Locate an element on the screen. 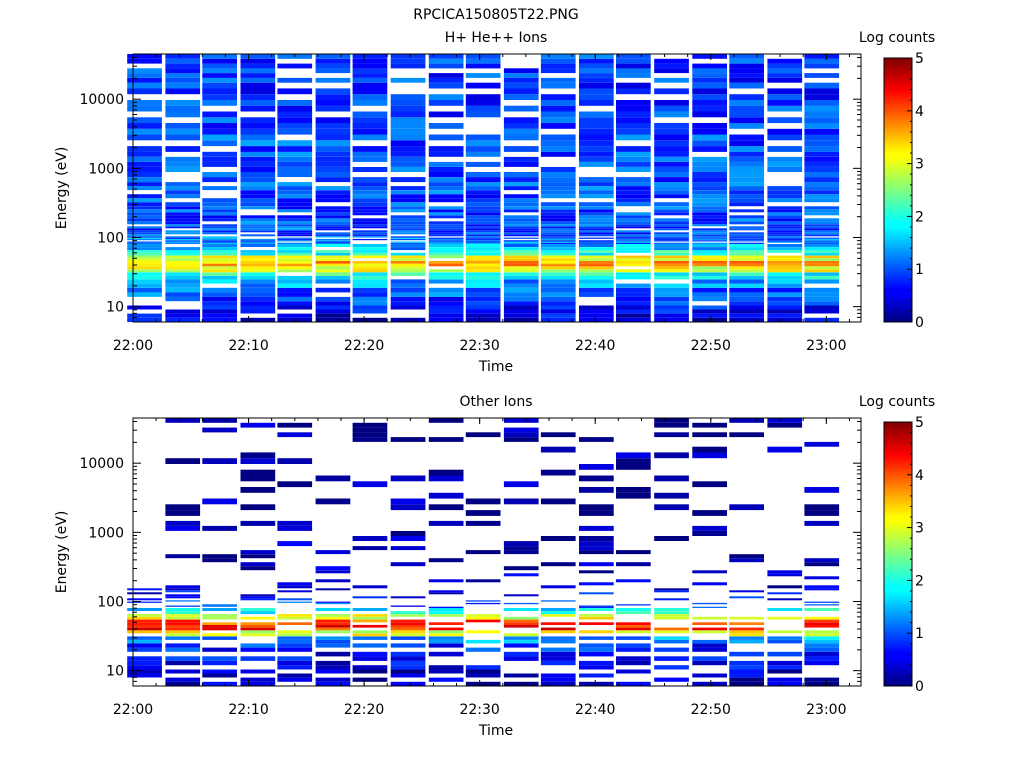  x-tick-label: 23:00 is located at coordinates (826, 346).